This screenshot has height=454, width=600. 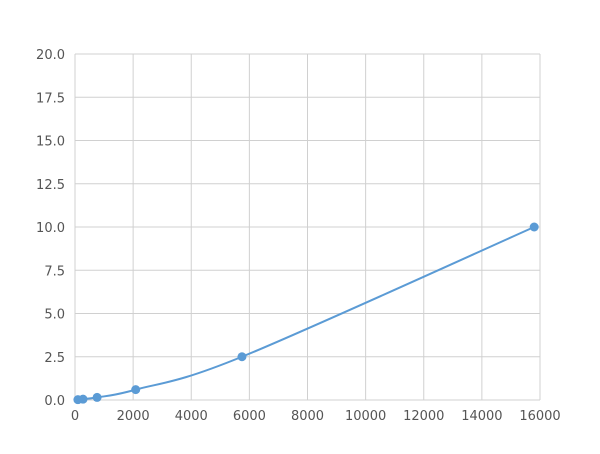 I want to click on y-tick-label: 20.0, so click(x=50, y=55).